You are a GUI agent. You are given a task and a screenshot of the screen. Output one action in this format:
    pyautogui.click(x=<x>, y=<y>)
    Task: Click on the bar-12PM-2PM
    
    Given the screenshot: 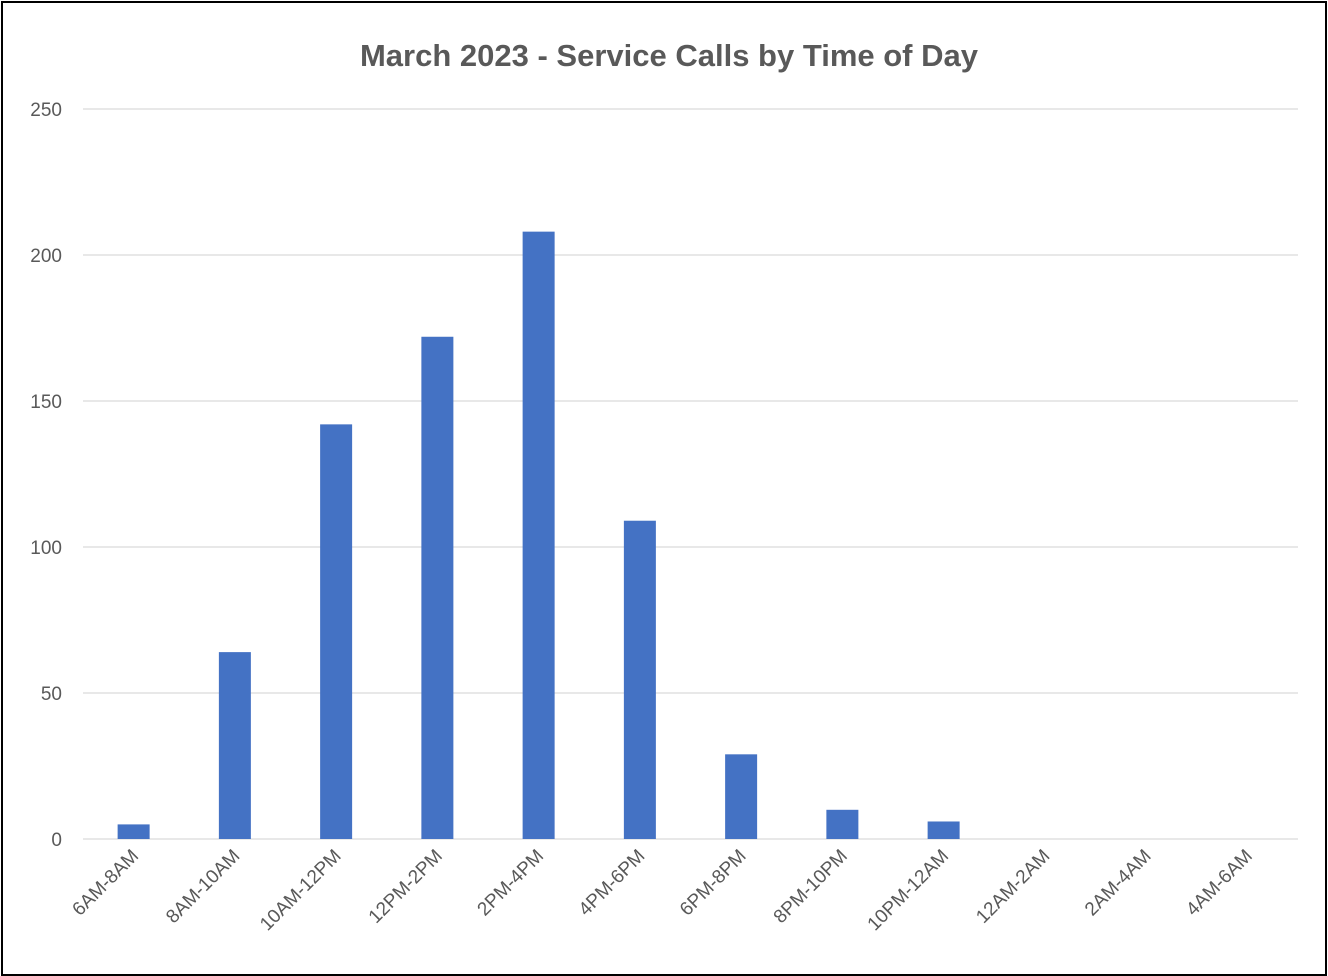 What is the action you would take?
    pyautogui.click(x=437, y=587)
    